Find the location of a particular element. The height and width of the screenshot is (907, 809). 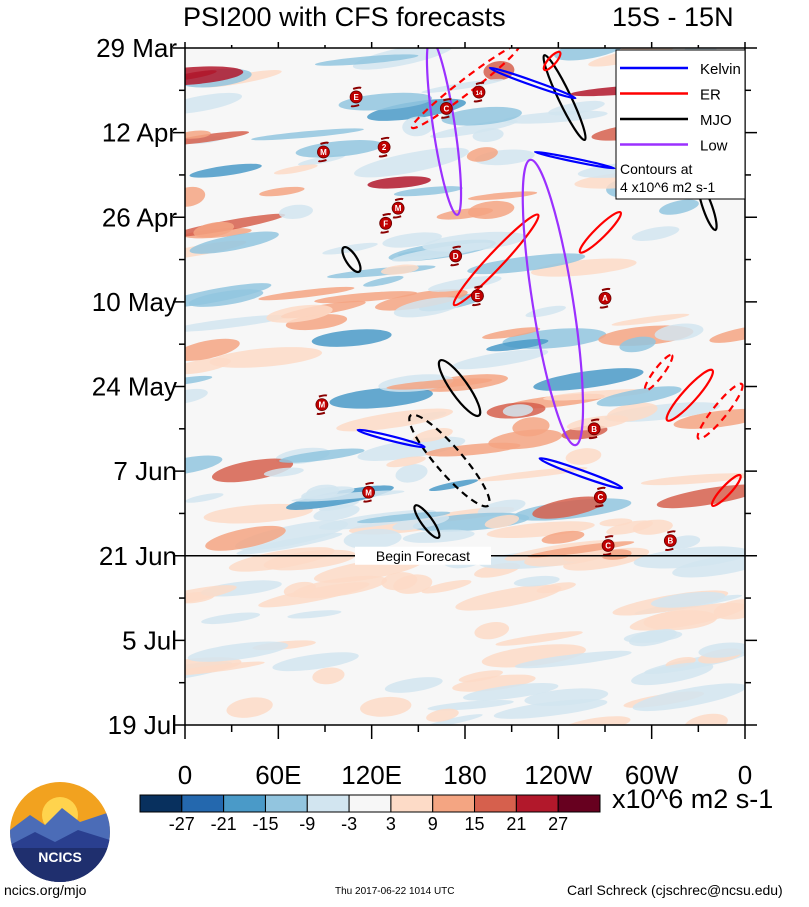

x-tick-label: 180 is located at coordinates (464, 775).